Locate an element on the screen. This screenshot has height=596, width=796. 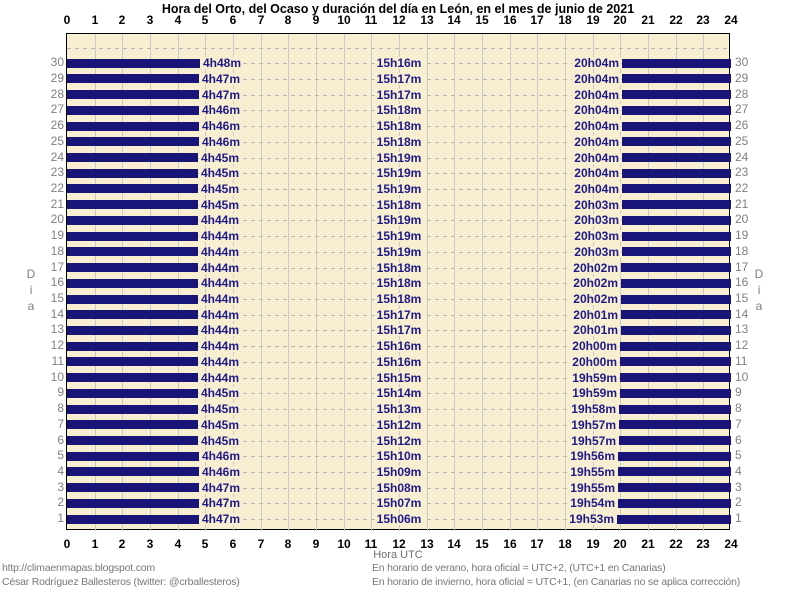
hour-tick-bottom: 22 is located at coordinates (676, 544).